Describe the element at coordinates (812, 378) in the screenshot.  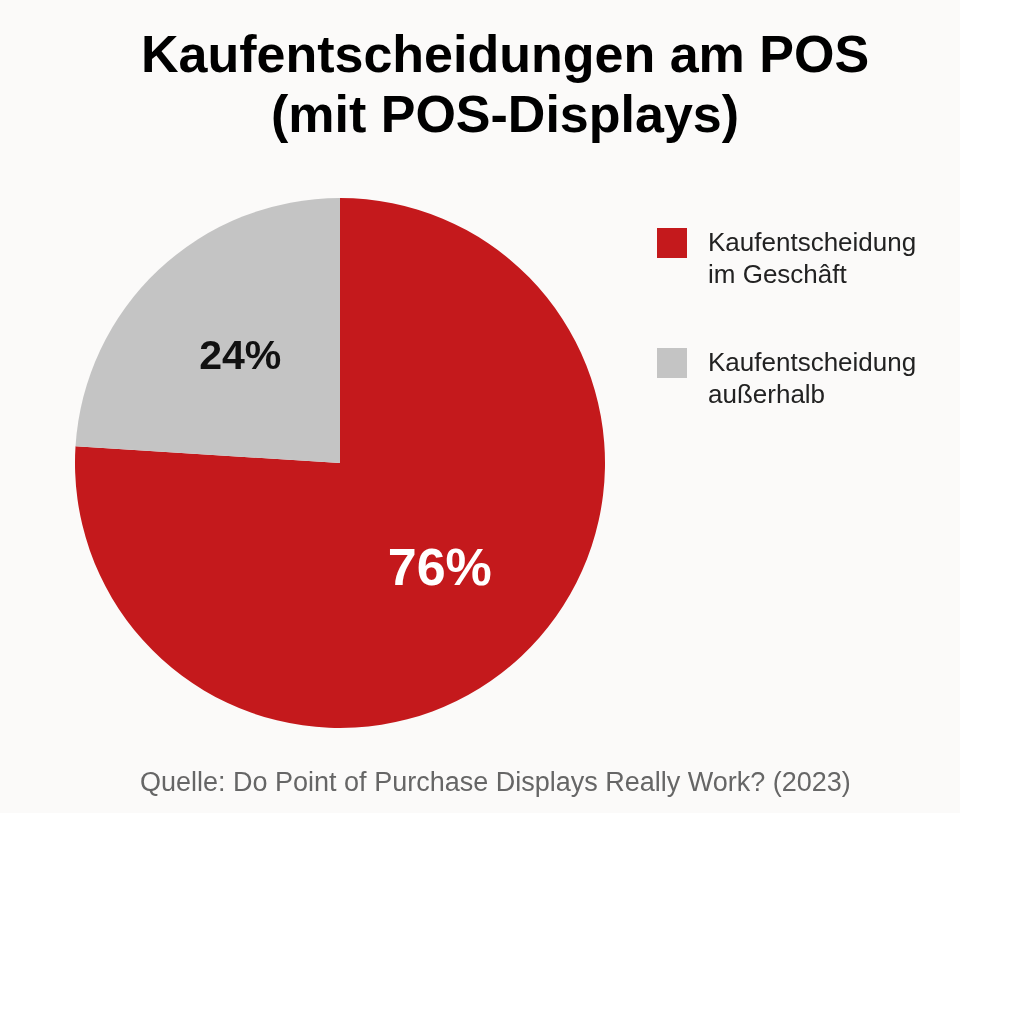
I see `legend-label: Kaufentscheidung außerhalb` at that location.